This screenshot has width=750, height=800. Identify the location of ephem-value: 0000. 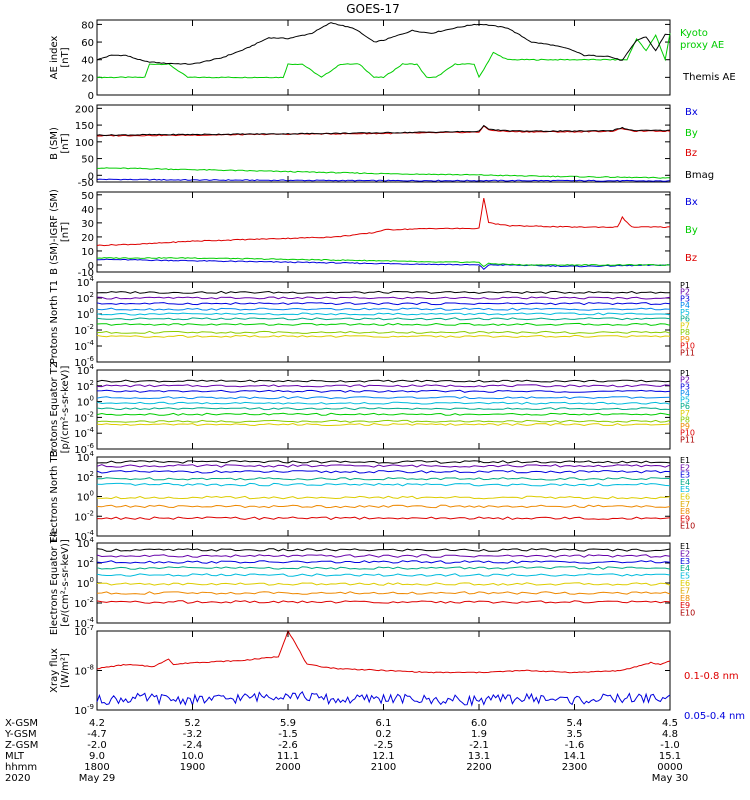
(669, 767).